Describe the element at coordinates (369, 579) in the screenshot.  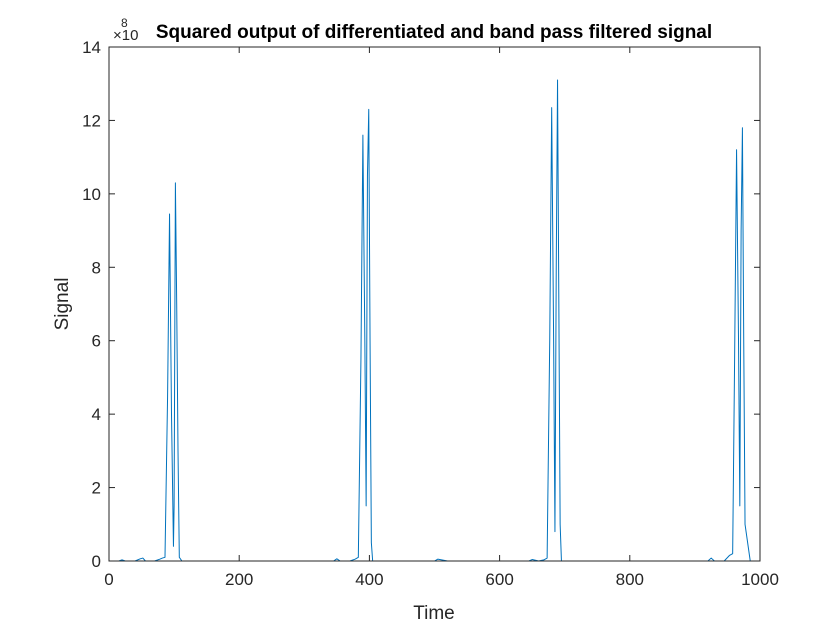
I see `x-tick-label: 400` at that location.